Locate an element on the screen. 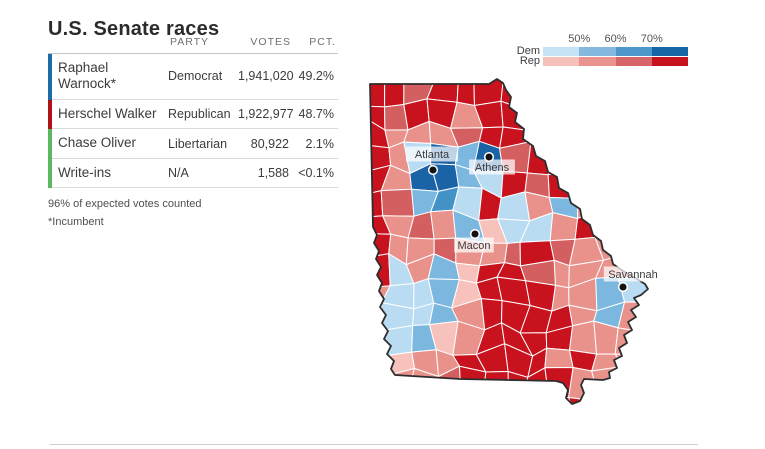 Image resolution: width=765 pixels, height=449 pixels. city-label: Macon is located at coordinates (473, 246).